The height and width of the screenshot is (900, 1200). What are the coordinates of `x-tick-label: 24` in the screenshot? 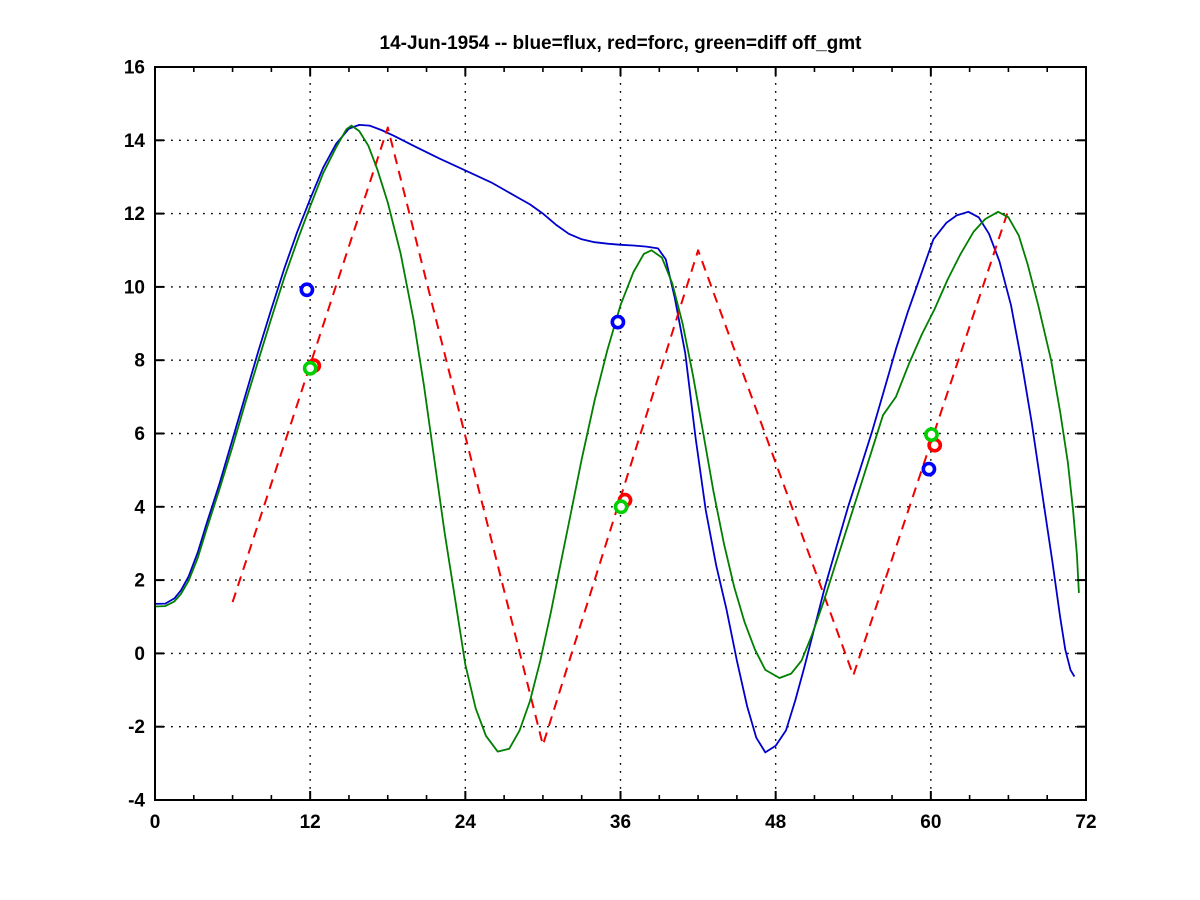 It's located at (466, 822).